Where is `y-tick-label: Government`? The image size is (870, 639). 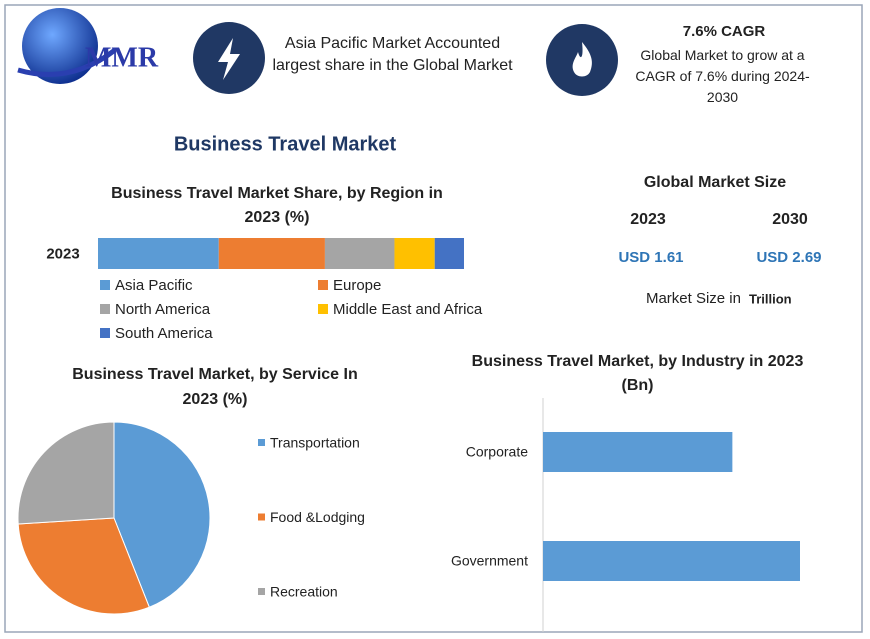
y-tick-label: Government is located at coordinates (489, 561).